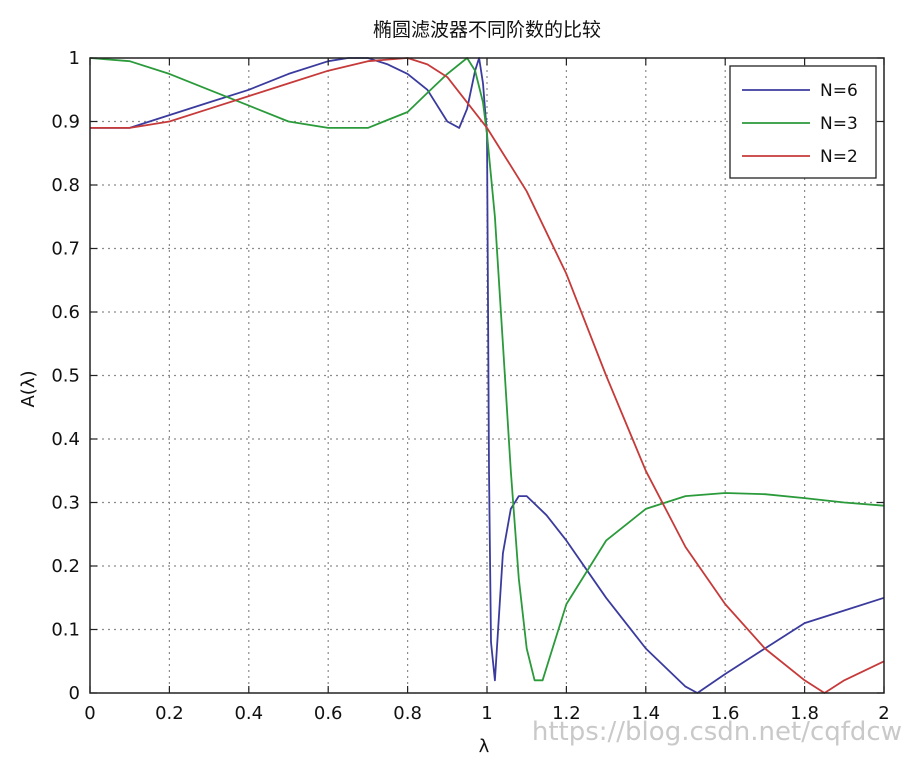 The width and height of the screenshot is (916, 766). Describe the element at coordinates (65, 376) in the screenshot. I see `y-tick-label: 0.5` at that location.